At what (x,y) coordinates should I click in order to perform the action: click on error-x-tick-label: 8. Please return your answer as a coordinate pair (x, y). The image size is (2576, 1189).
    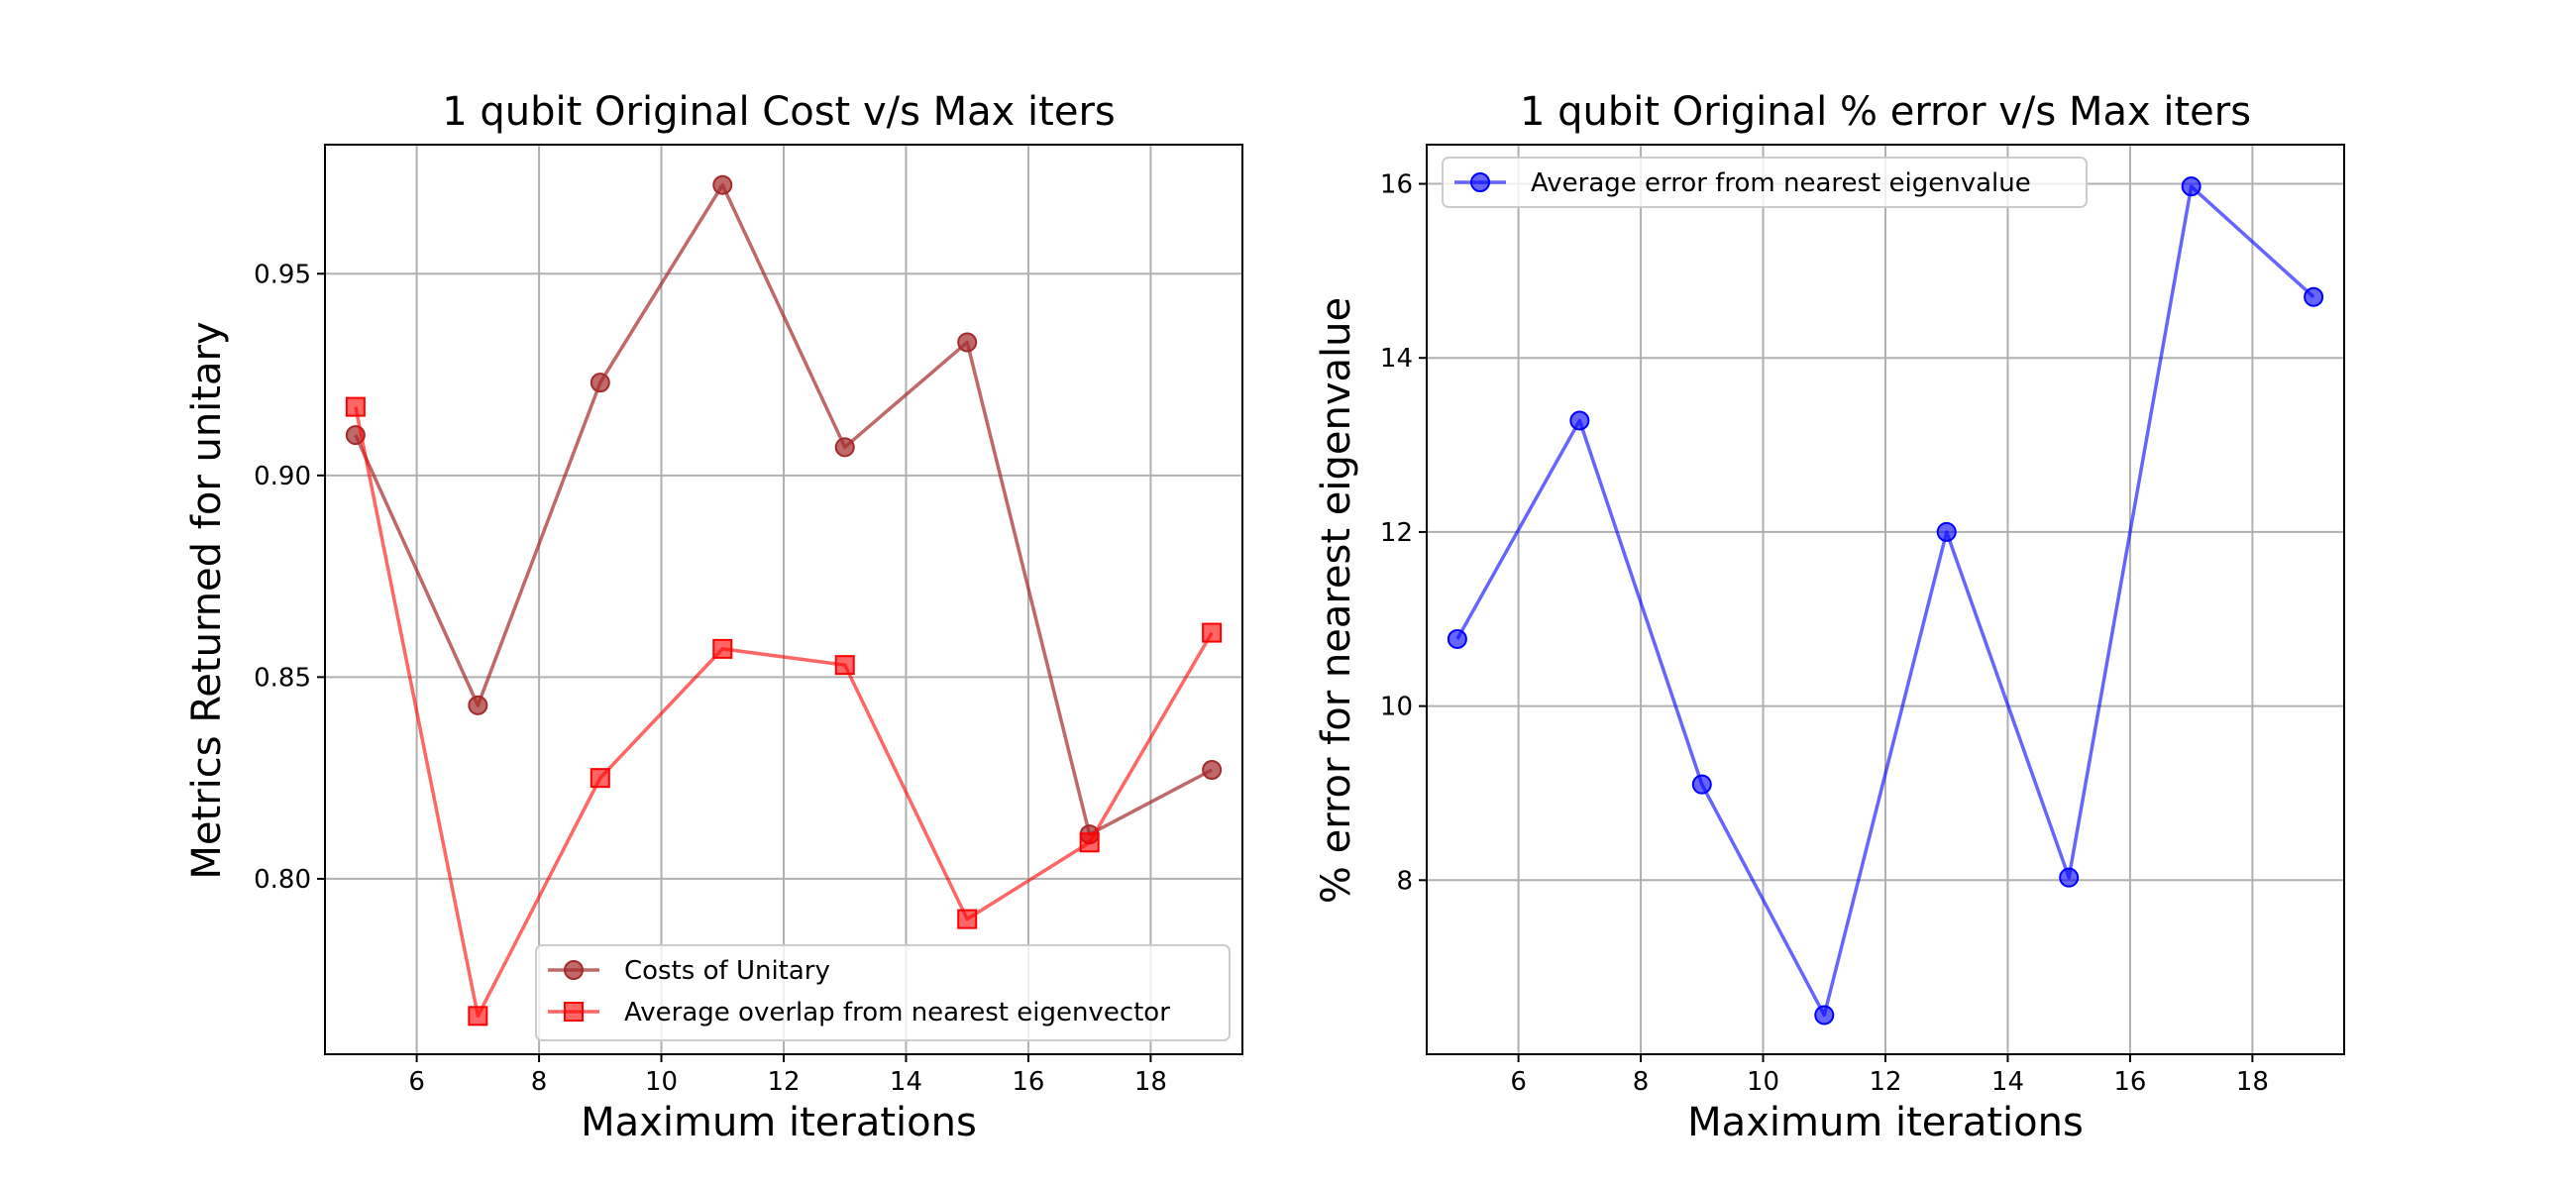
    Looking at the image, I should click on (1641, 1082).